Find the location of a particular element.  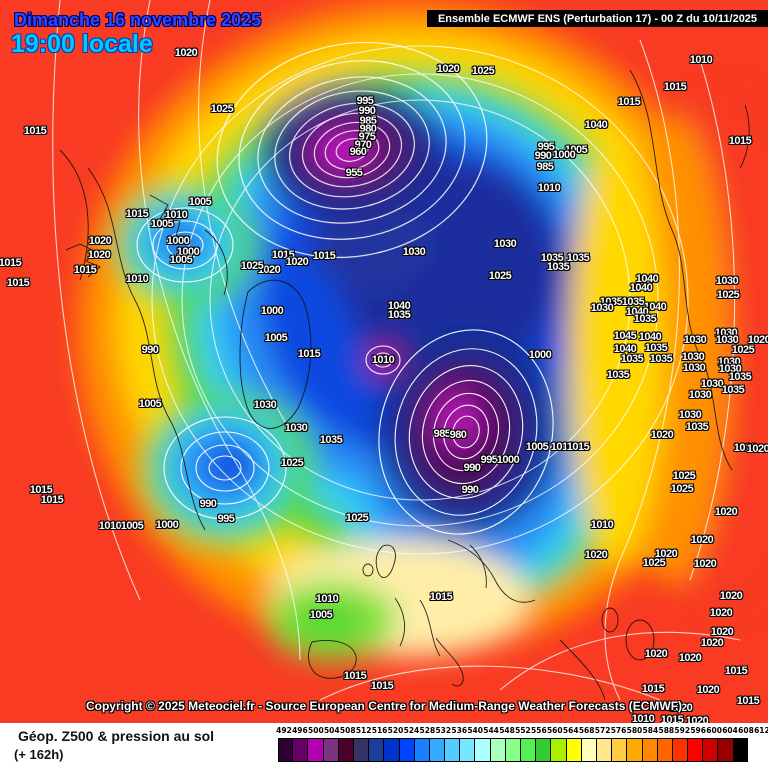

colorbar-tick: 500 is located at coordinates (316, 730).